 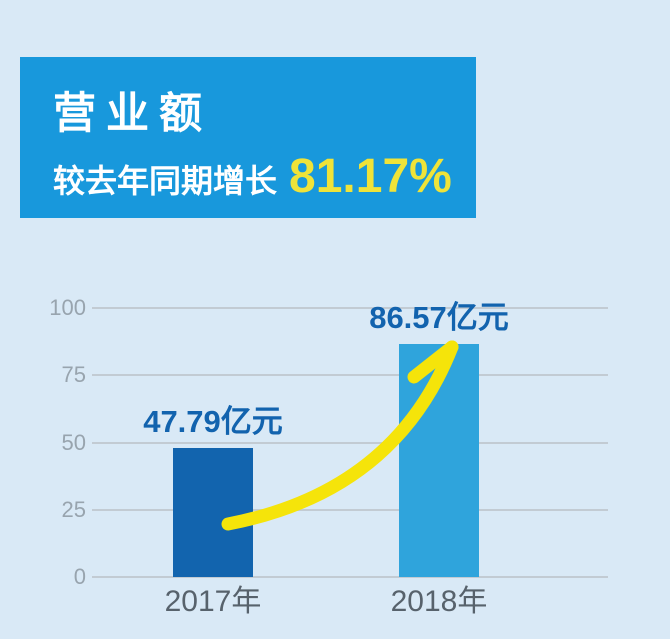 I want to click on header-subline: 较去年同期增长 81.17%, so click(x=264, y=177).